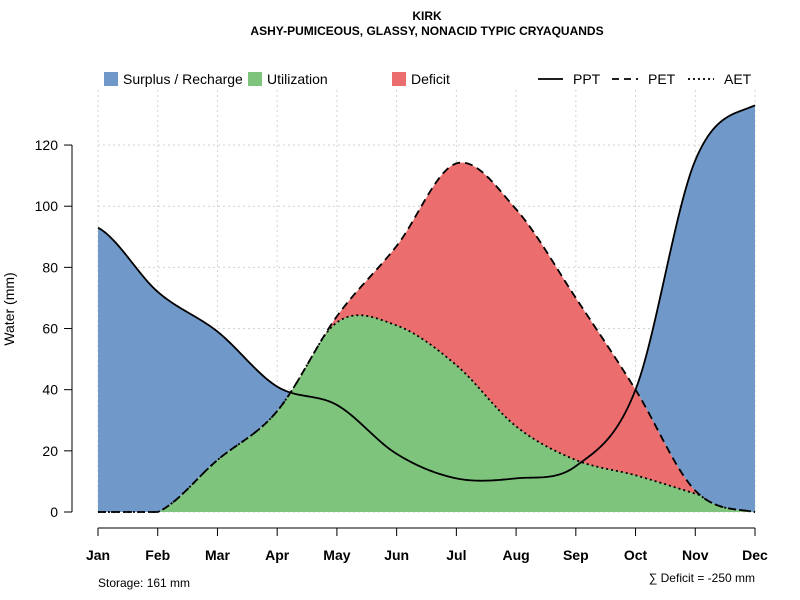 This screenshot has height=600, width=800. What do you see at coordinates (50, 390) in the screenshot?
I see `y-tick-label: 40` at bounding box center [50, 390].